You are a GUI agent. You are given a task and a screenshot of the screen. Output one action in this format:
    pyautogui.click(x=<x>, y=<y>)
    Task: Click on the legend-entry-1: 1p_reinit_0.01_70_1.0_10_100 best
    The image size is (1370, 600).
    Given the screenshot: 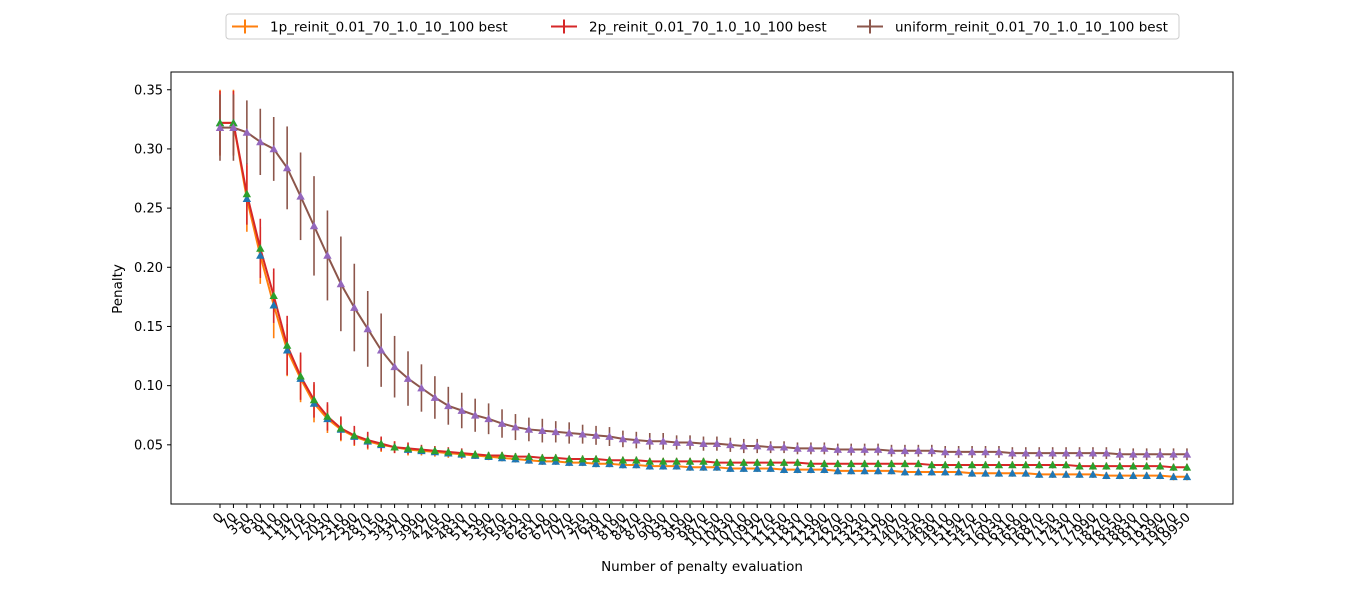 What is the action you would take?
    pyautogui.click(x=370, y=27)
    